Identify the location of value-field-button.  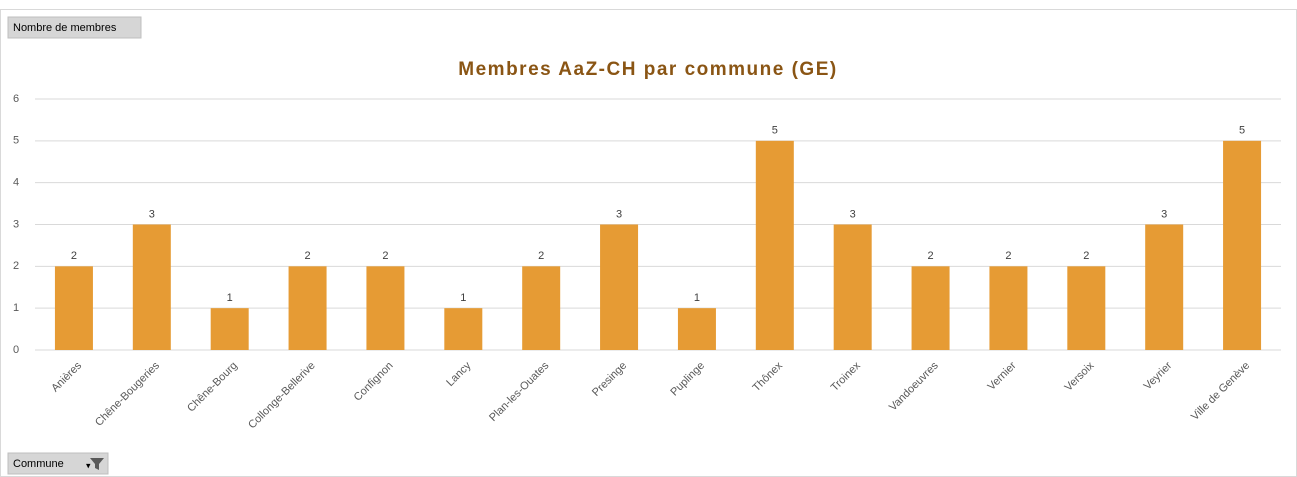
(74, 27).